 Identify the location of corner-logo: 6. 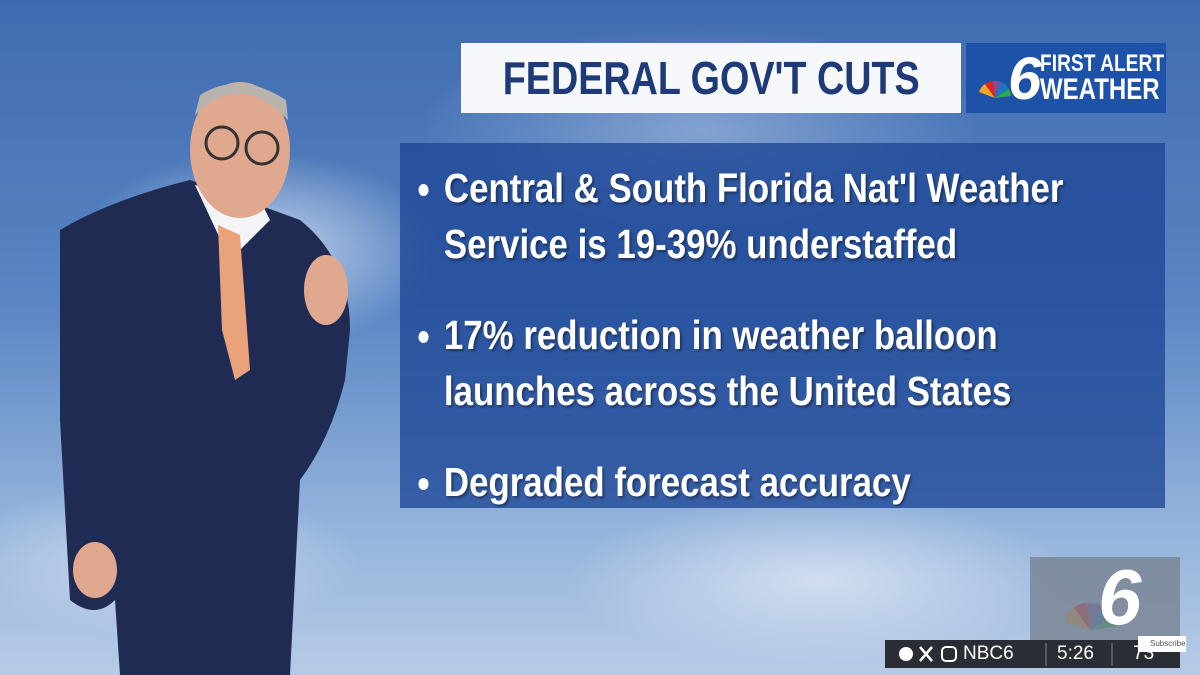
(1120, 597).